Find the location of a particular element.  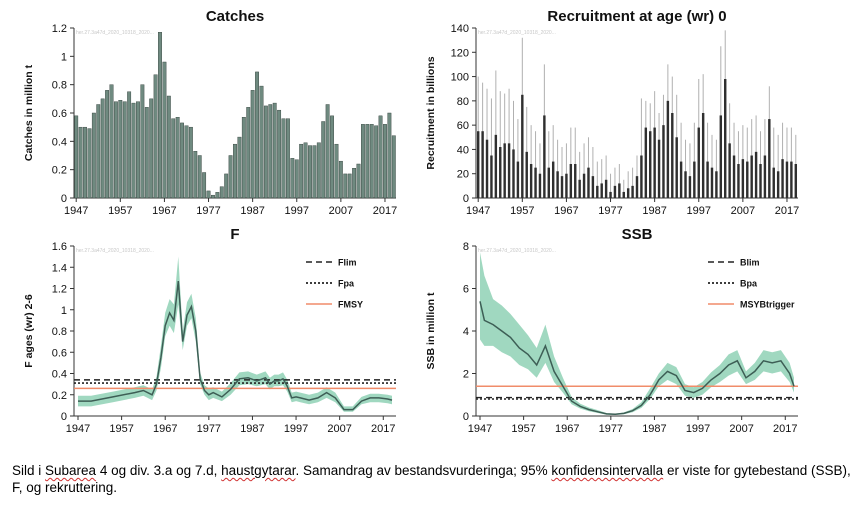

y-tick-label: 0 is located at coordinates (64, 199).